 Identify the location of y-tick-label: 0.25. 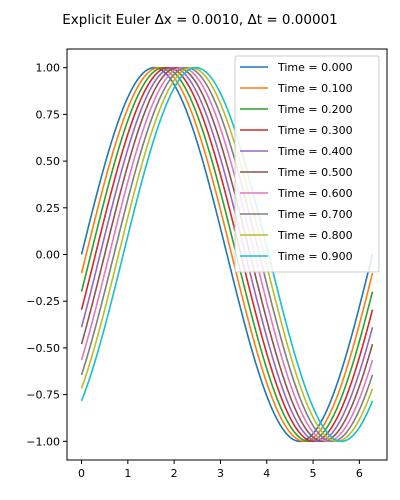
(48, 208).